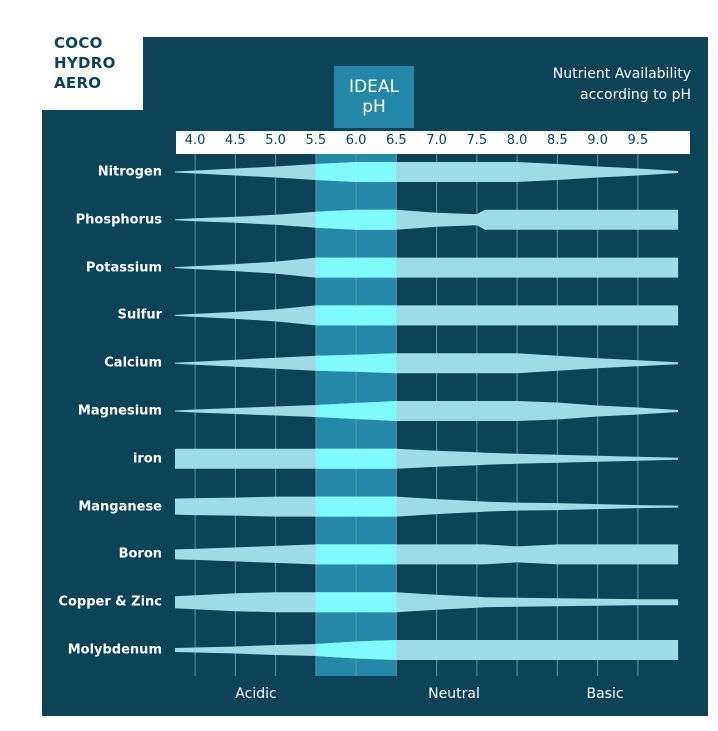 This screenshot has height=731, width=718. Describe the element at coordinates (427, 554) in the screenshot. I see `band-boron` at that location.